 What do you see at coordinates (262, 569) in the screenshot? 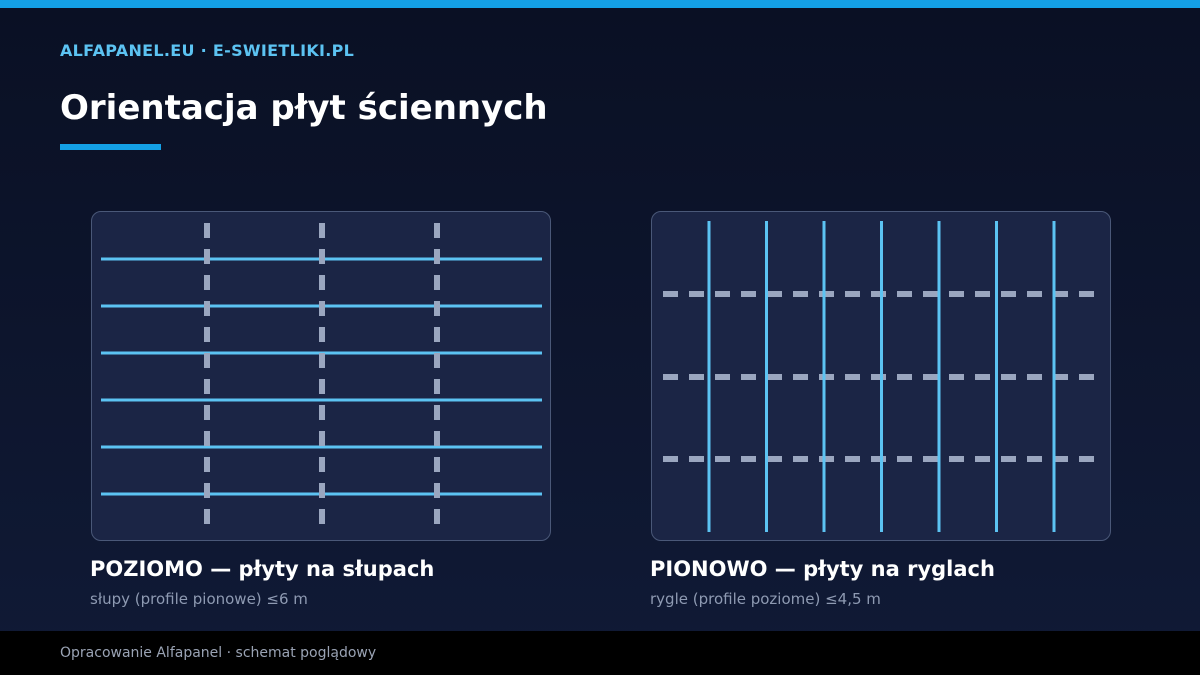
I see `caption-horizontal-title: POZIOMO — płyty na słupach` at bounding box center [262, 569].